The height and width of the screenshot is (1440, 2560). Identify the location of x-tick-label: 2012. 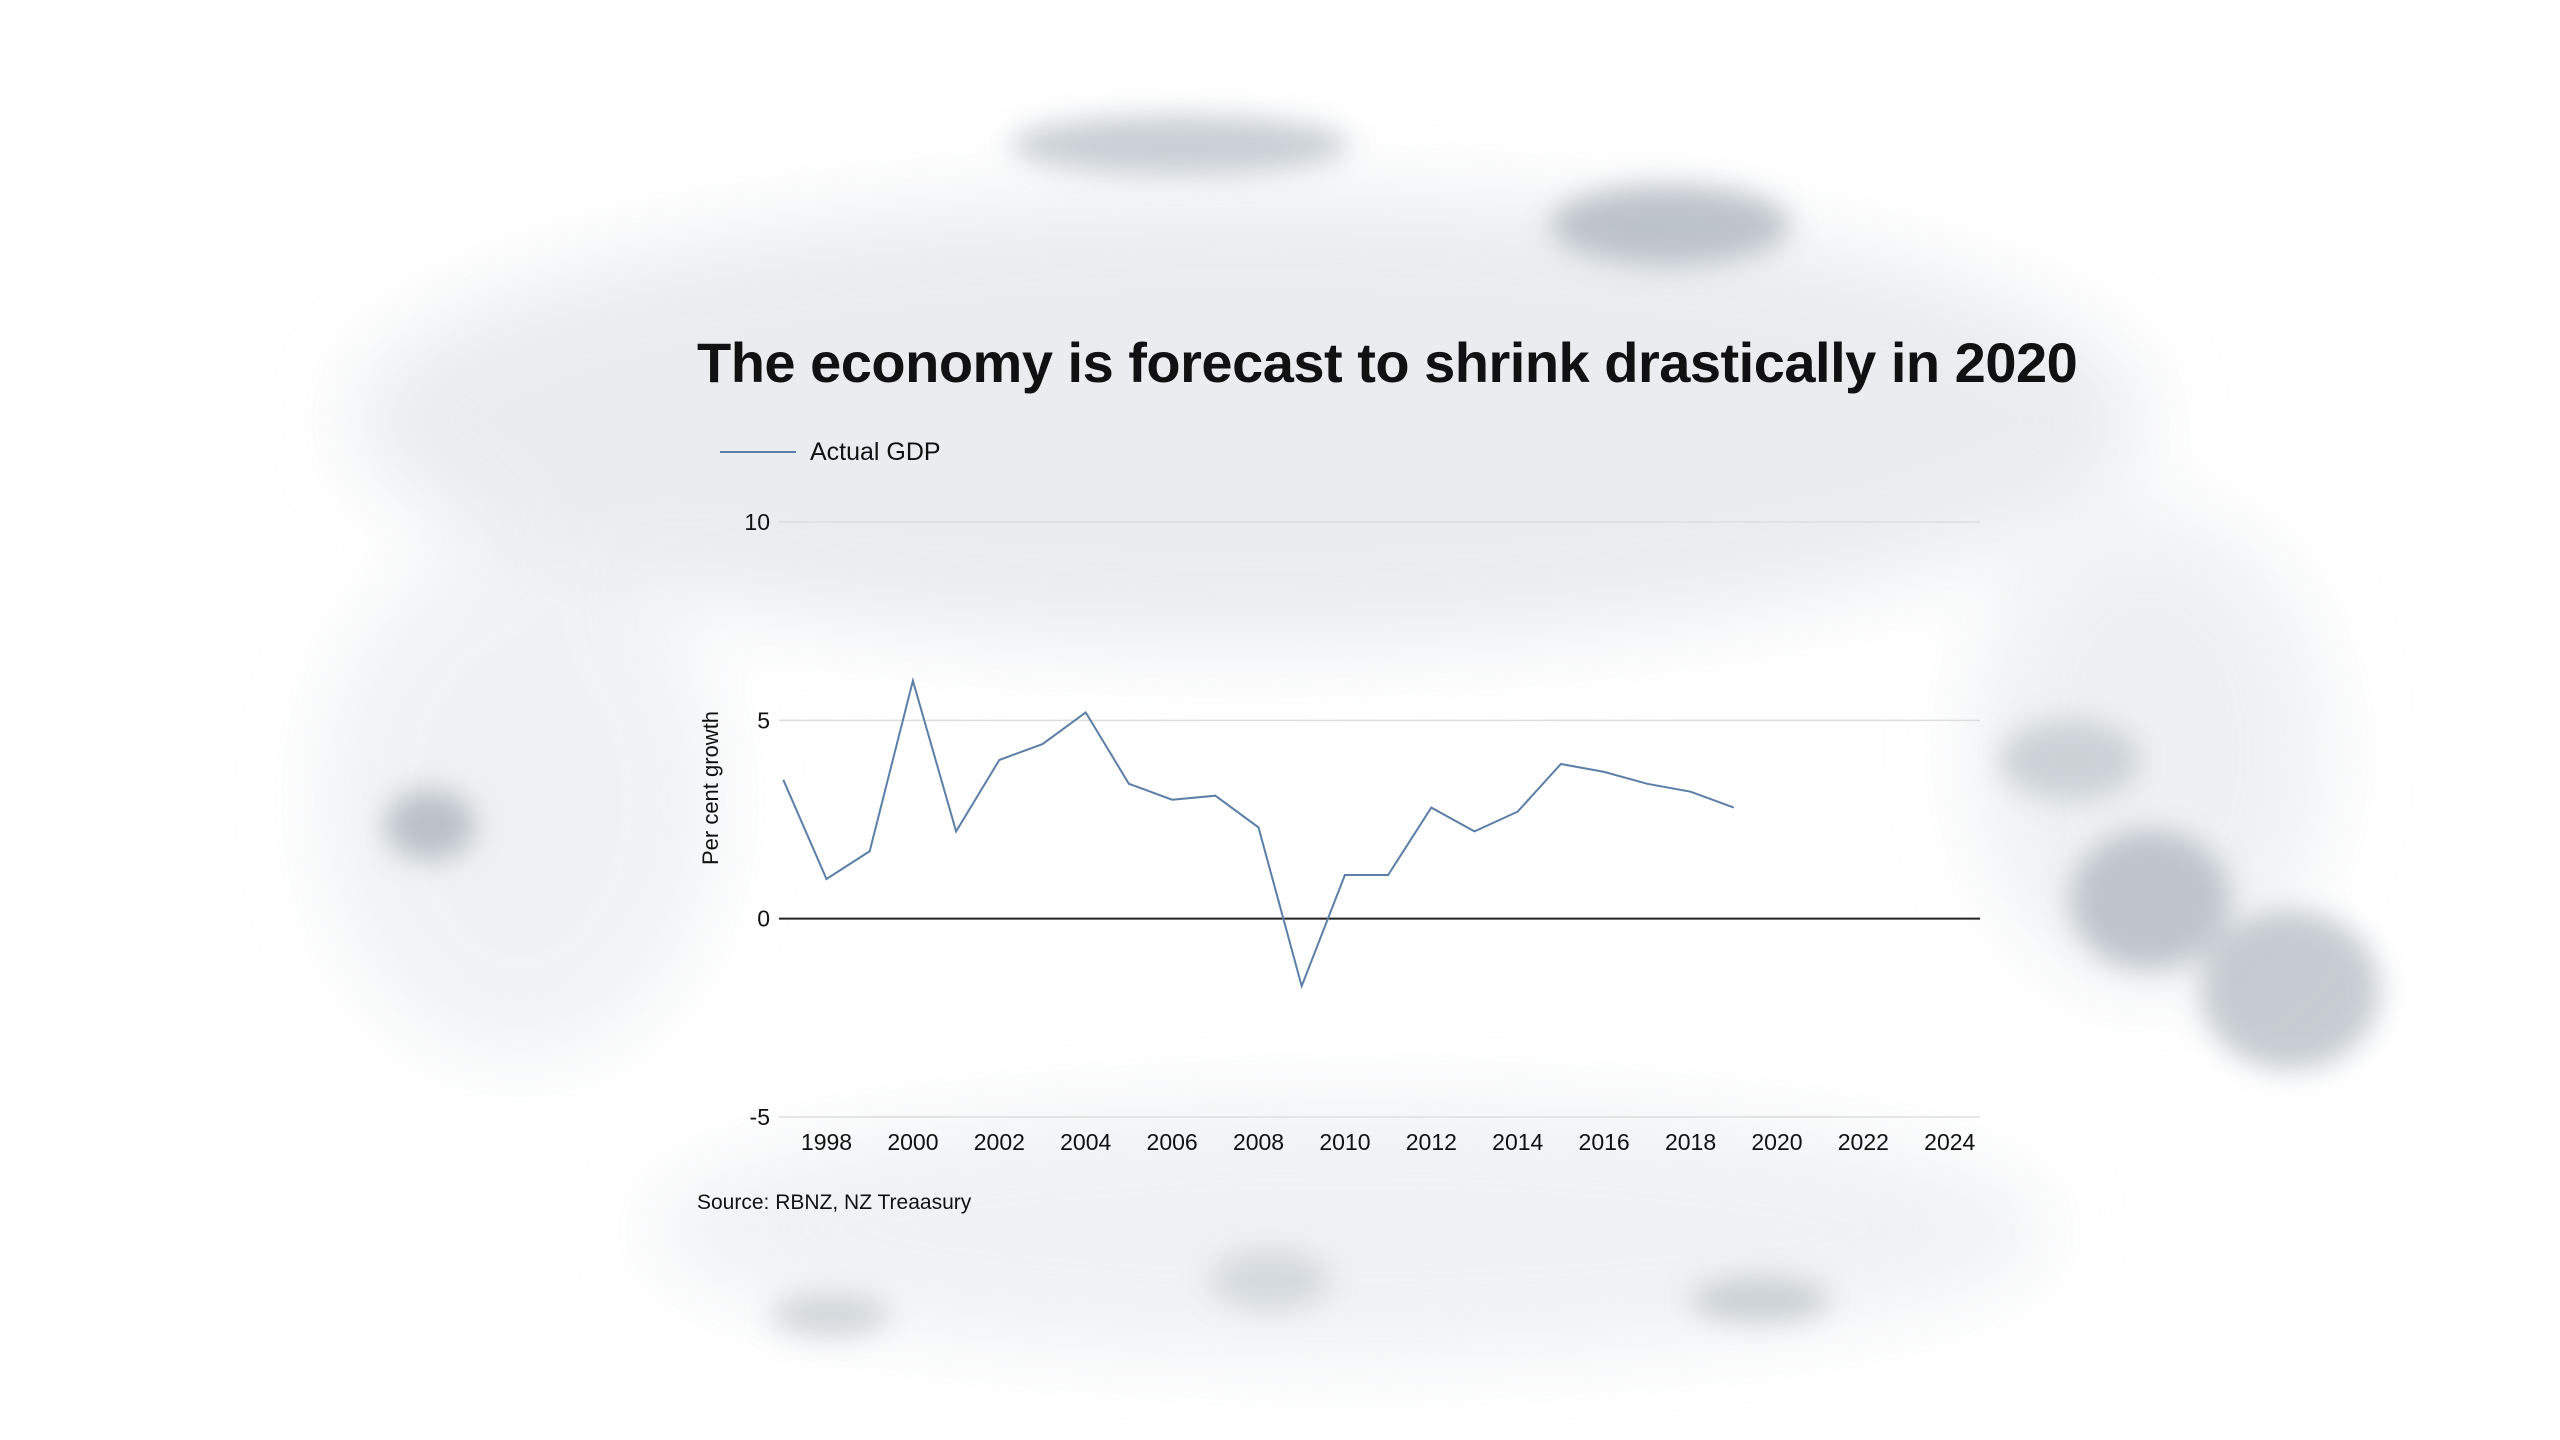
(1431, 1142).